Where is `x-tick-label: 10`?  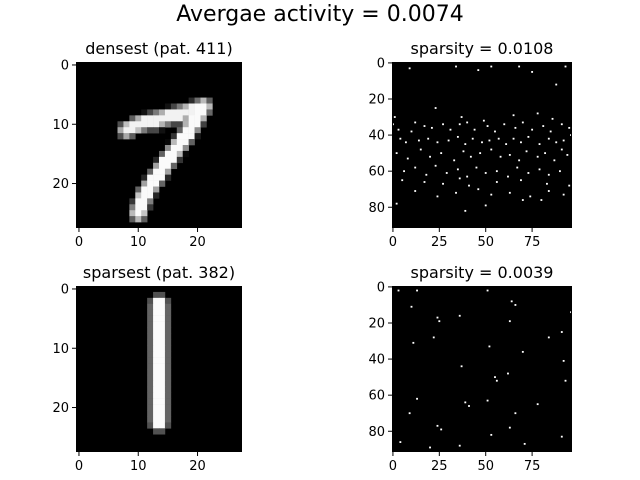 x-tick-label: 10 is located at coordinates (138, 466).